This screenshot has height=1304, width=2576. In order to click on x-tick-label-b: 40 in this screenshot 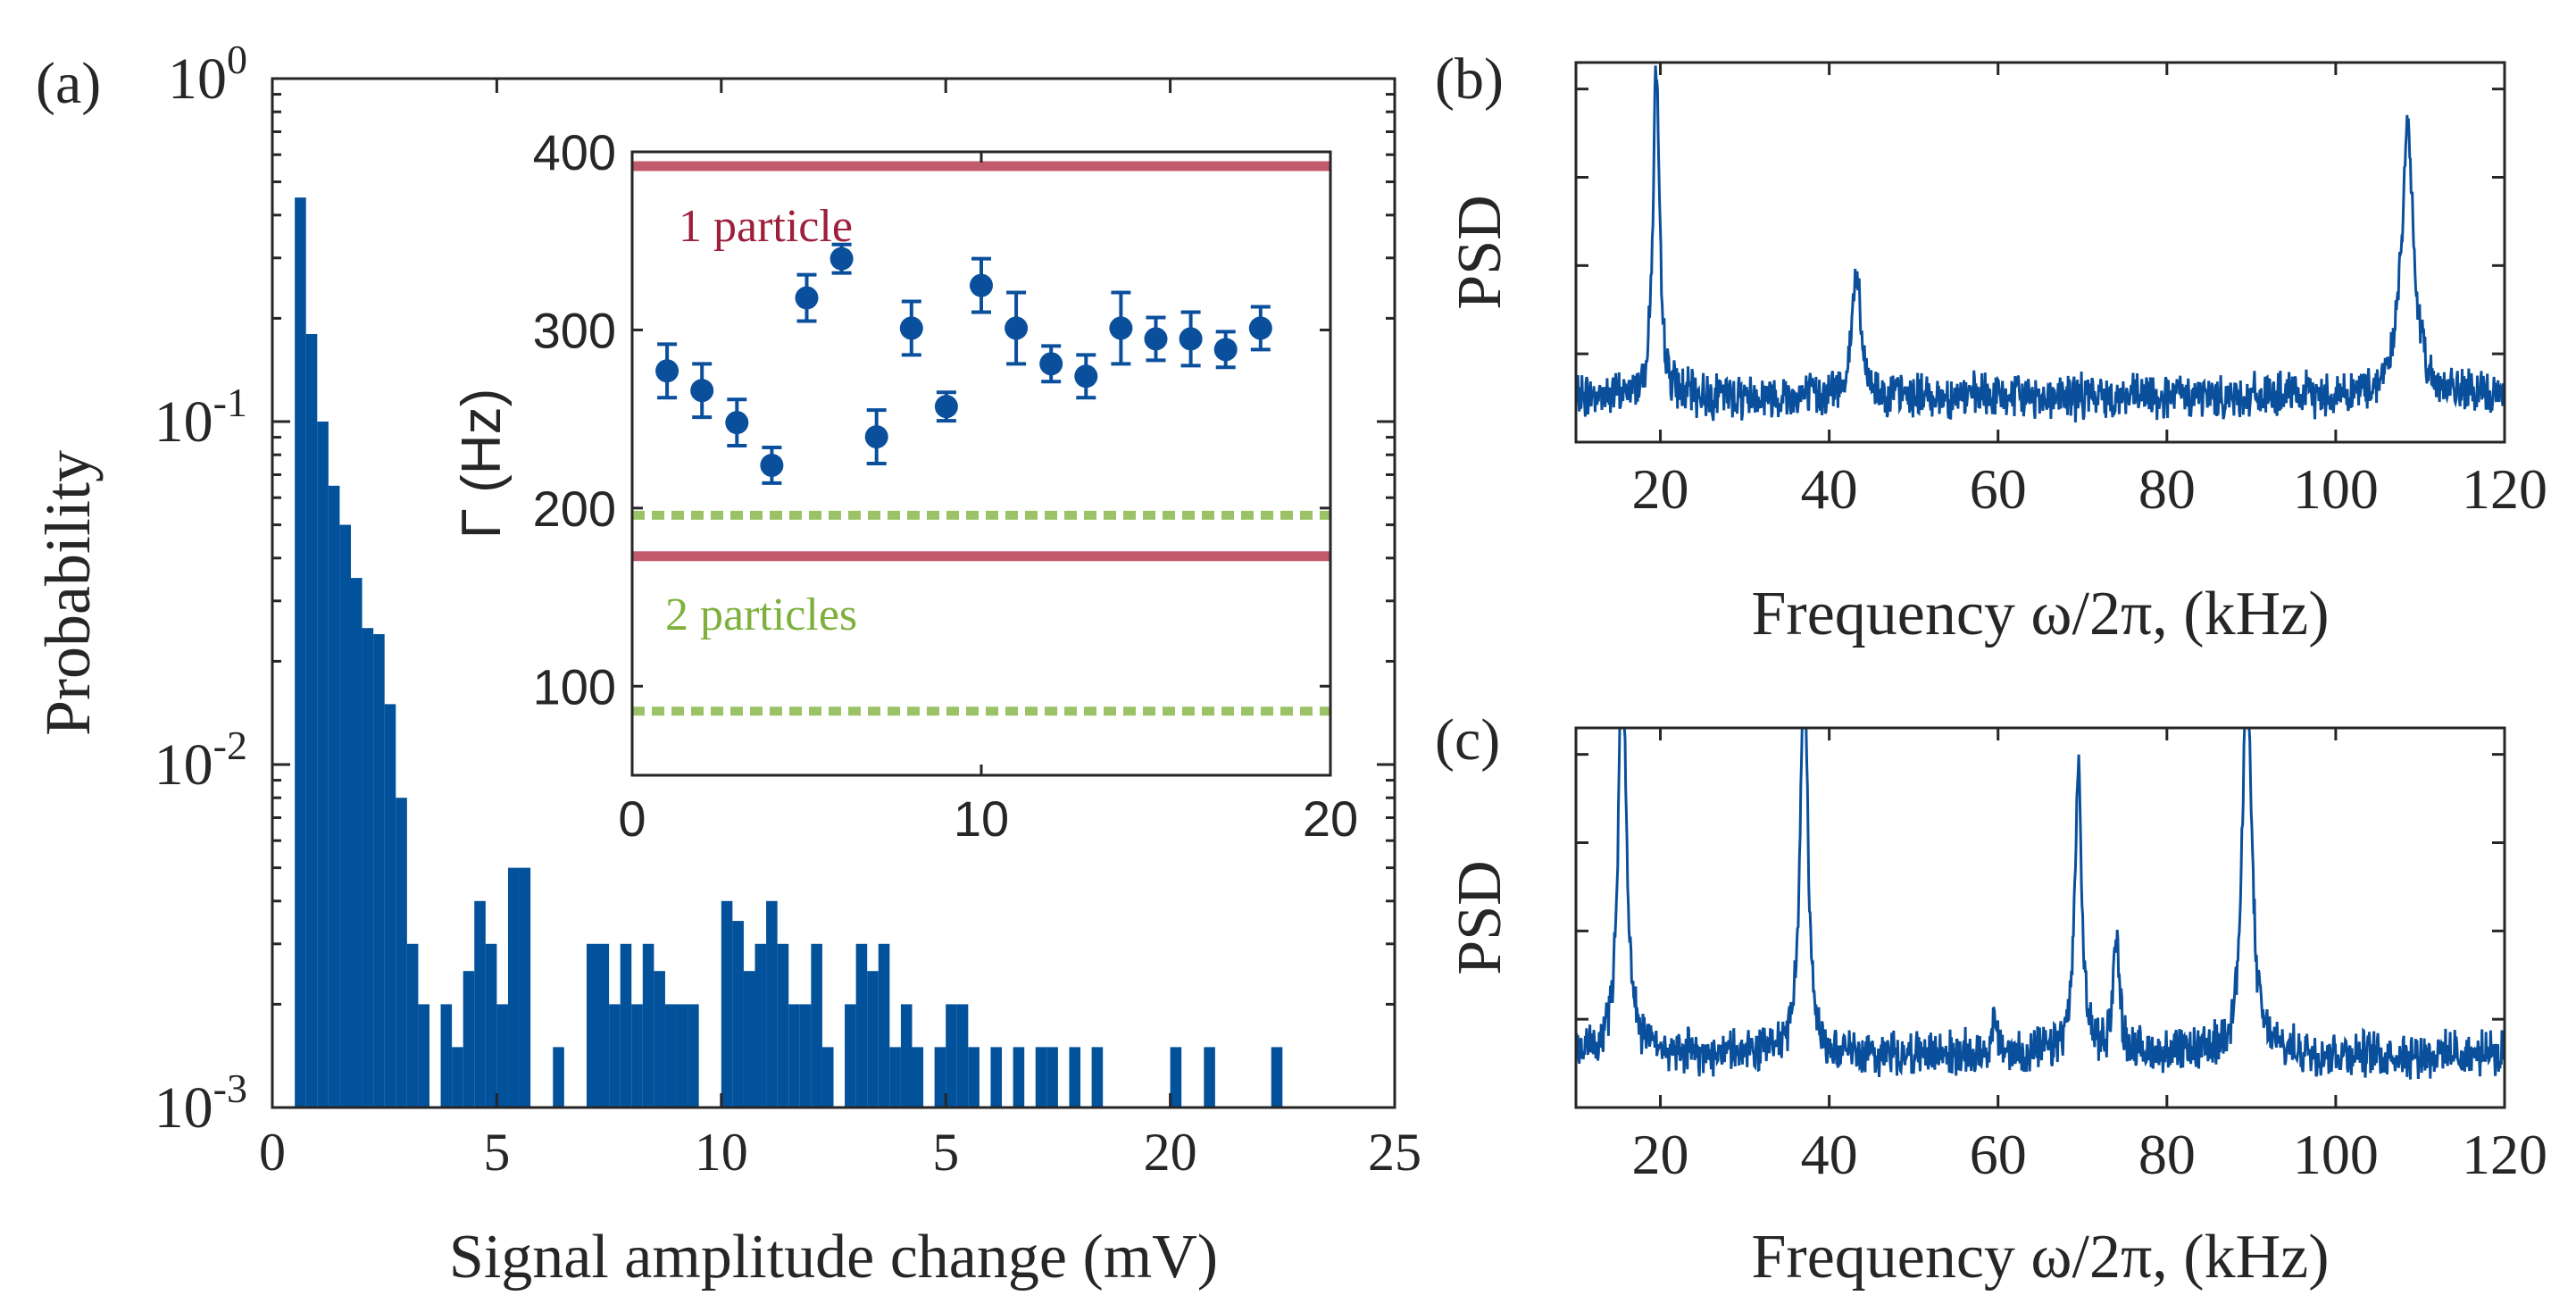, I will do `click(1829, 489)`.